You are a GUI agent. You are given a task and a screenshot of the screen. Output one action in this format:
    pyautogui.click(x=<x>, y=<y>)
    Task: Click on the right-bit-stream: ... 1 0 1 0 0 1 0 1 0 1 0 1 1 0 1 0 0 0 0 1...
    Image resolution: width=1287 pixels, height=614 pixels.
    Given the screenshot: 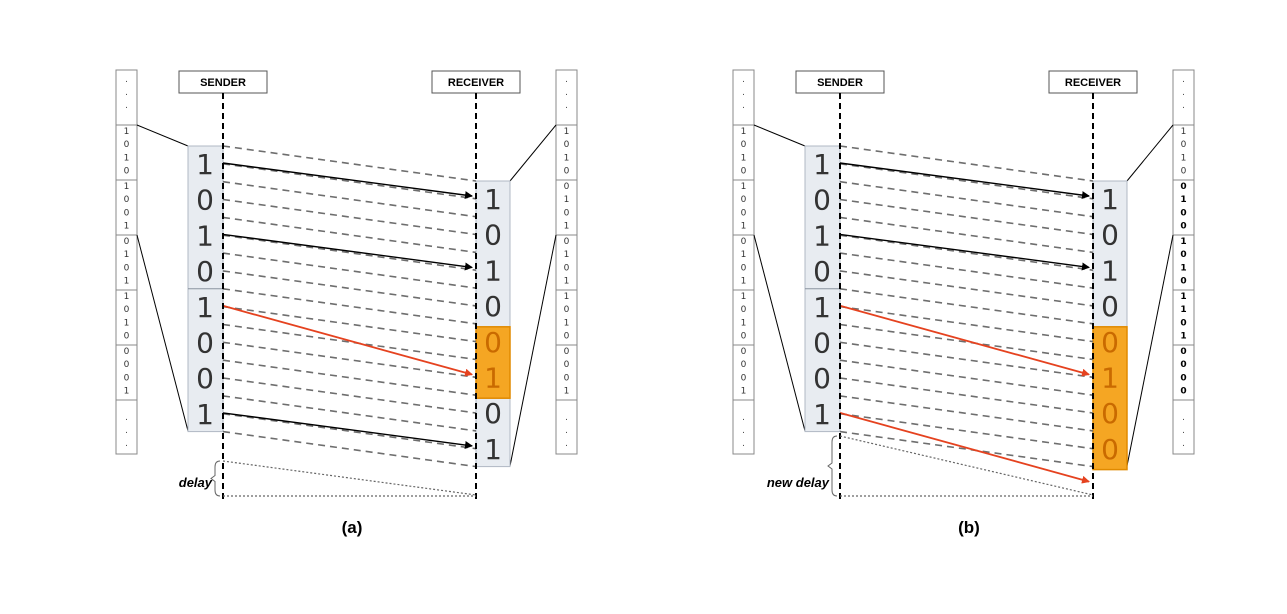 What is the action you would take?
    pyautogui.click(x=566, y=262)
    